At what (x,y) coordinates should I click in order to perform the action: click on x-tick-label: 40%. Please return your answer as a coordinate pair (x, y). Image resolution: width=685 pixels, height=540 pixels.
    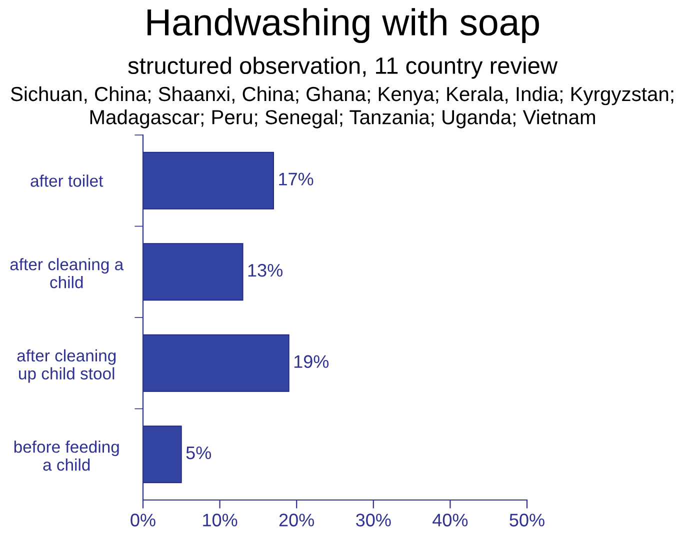
    Looking at the image, I should click on (450, 520).